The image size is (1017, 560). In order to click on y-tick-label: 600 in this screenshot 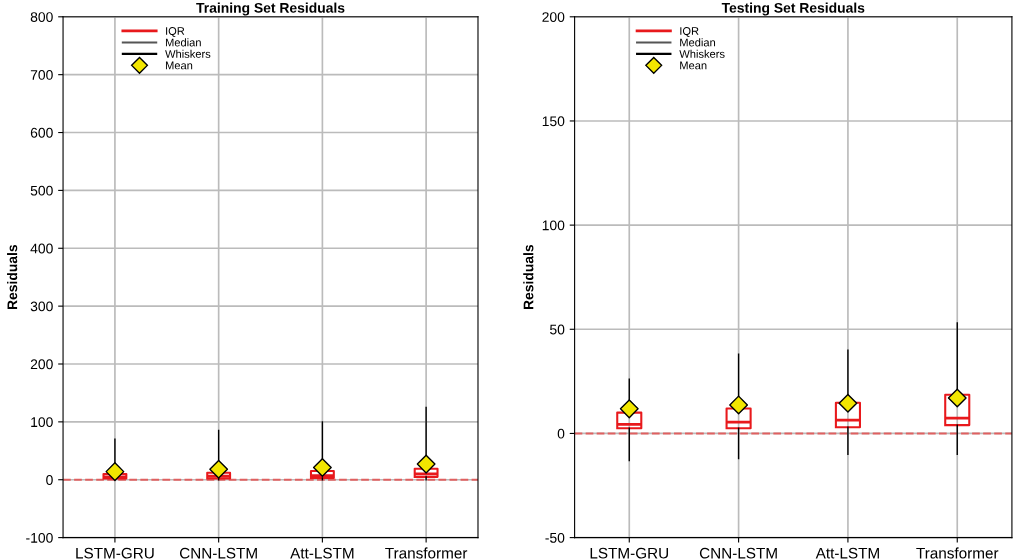, I will do `click(41, 132)`.